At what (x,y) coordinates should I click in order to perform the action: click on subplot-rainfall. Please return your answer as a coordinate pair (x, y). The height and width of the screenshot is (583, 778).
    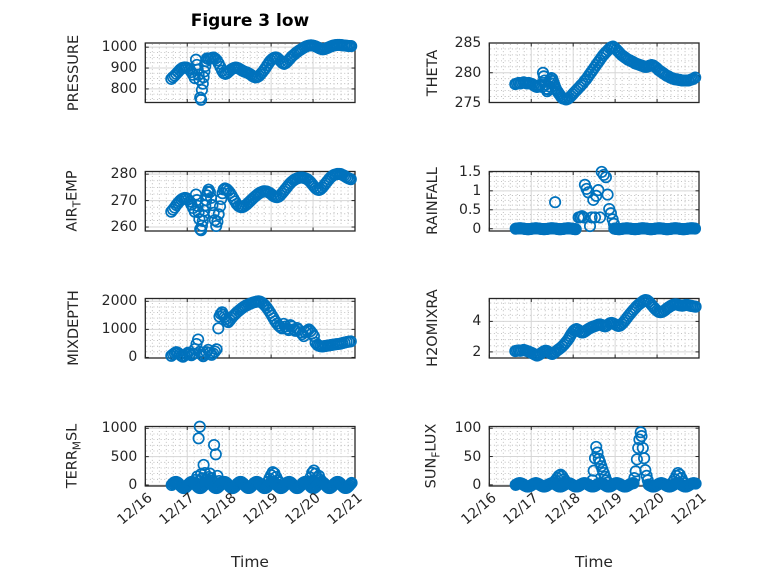
    Looking at the image, I should click on (595, 200).